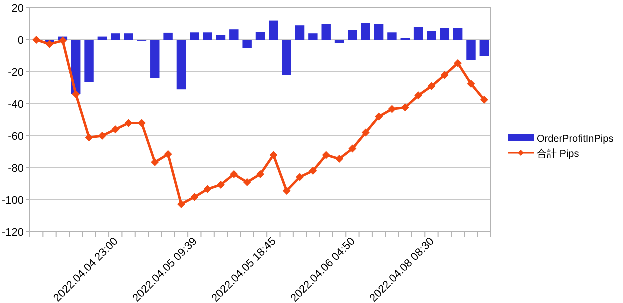 This screenshot has width=623, height=303. Describe the element at coordinates (575, 139) in the screenshot. I see `legend-label: OrderProfitInPips` at that location.